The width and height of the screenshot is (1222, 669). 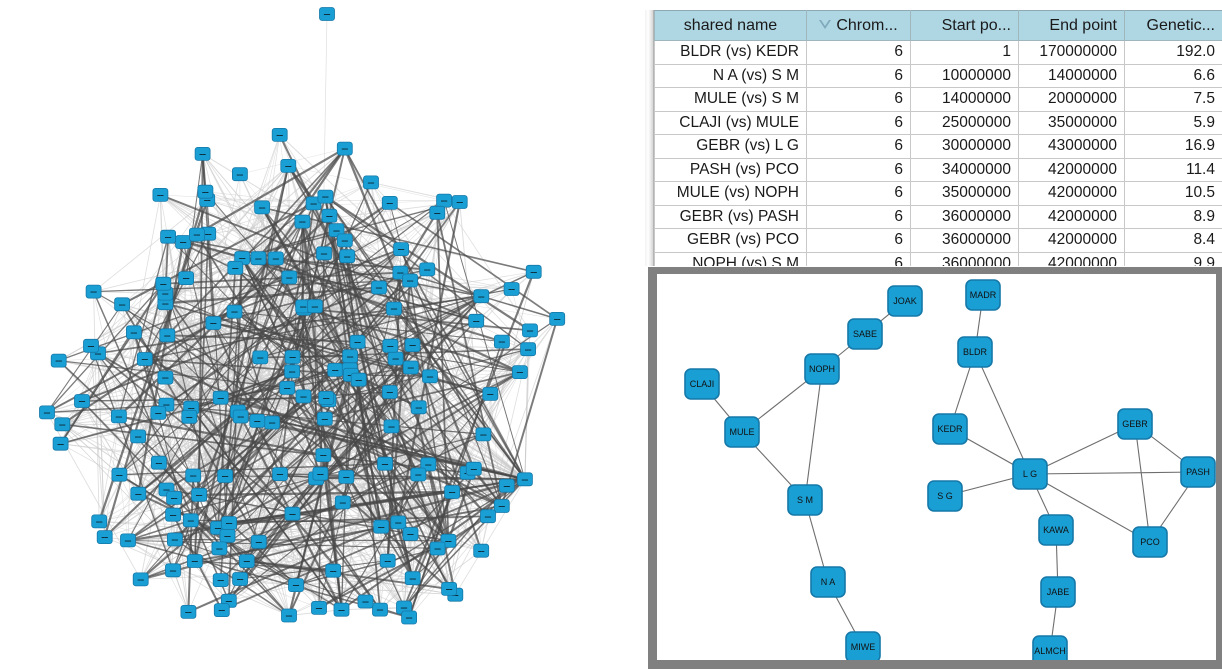 I want to click on subnetwork-node: KAWA, so click(x=1056, y=530).